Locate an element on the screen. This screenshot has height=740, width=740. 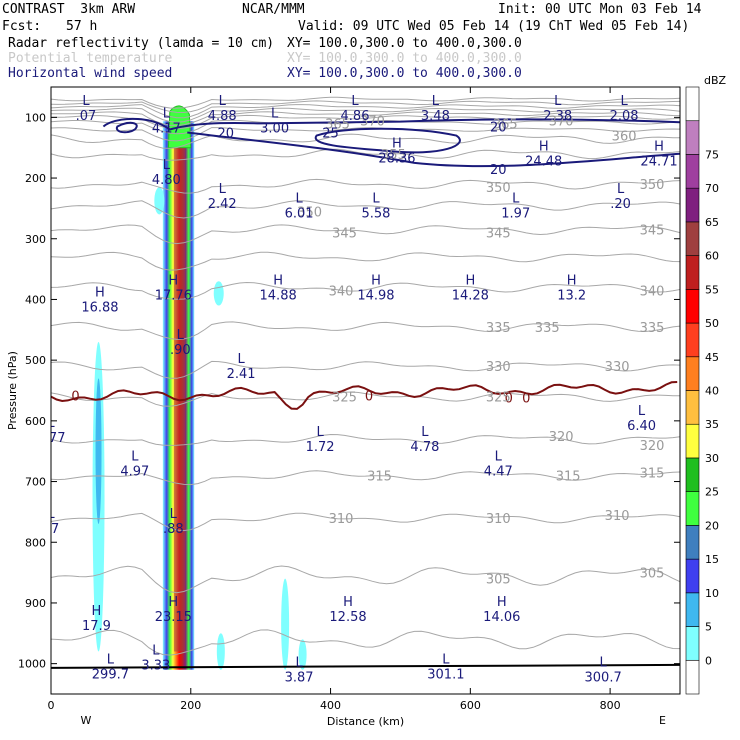
extremum-value: 4.97 is located at coordinates (134, 471).